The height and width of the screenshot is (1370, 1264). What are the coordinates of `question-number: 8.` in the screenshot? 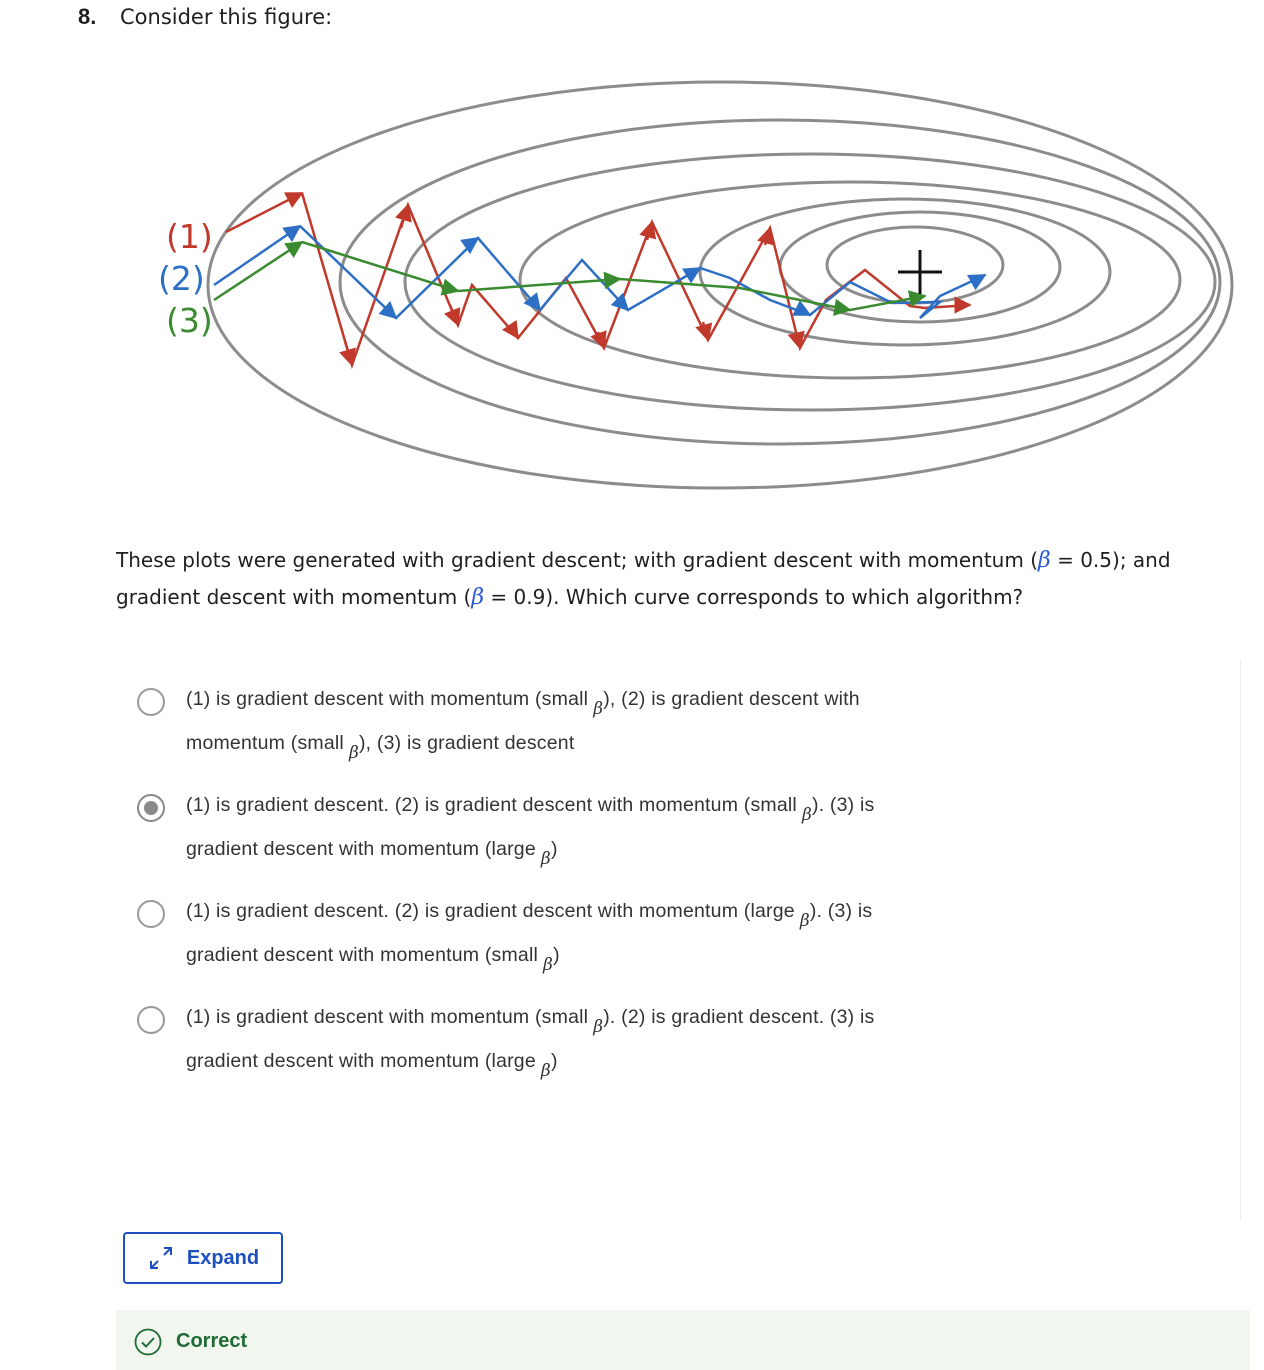 It's located at (87, 16).